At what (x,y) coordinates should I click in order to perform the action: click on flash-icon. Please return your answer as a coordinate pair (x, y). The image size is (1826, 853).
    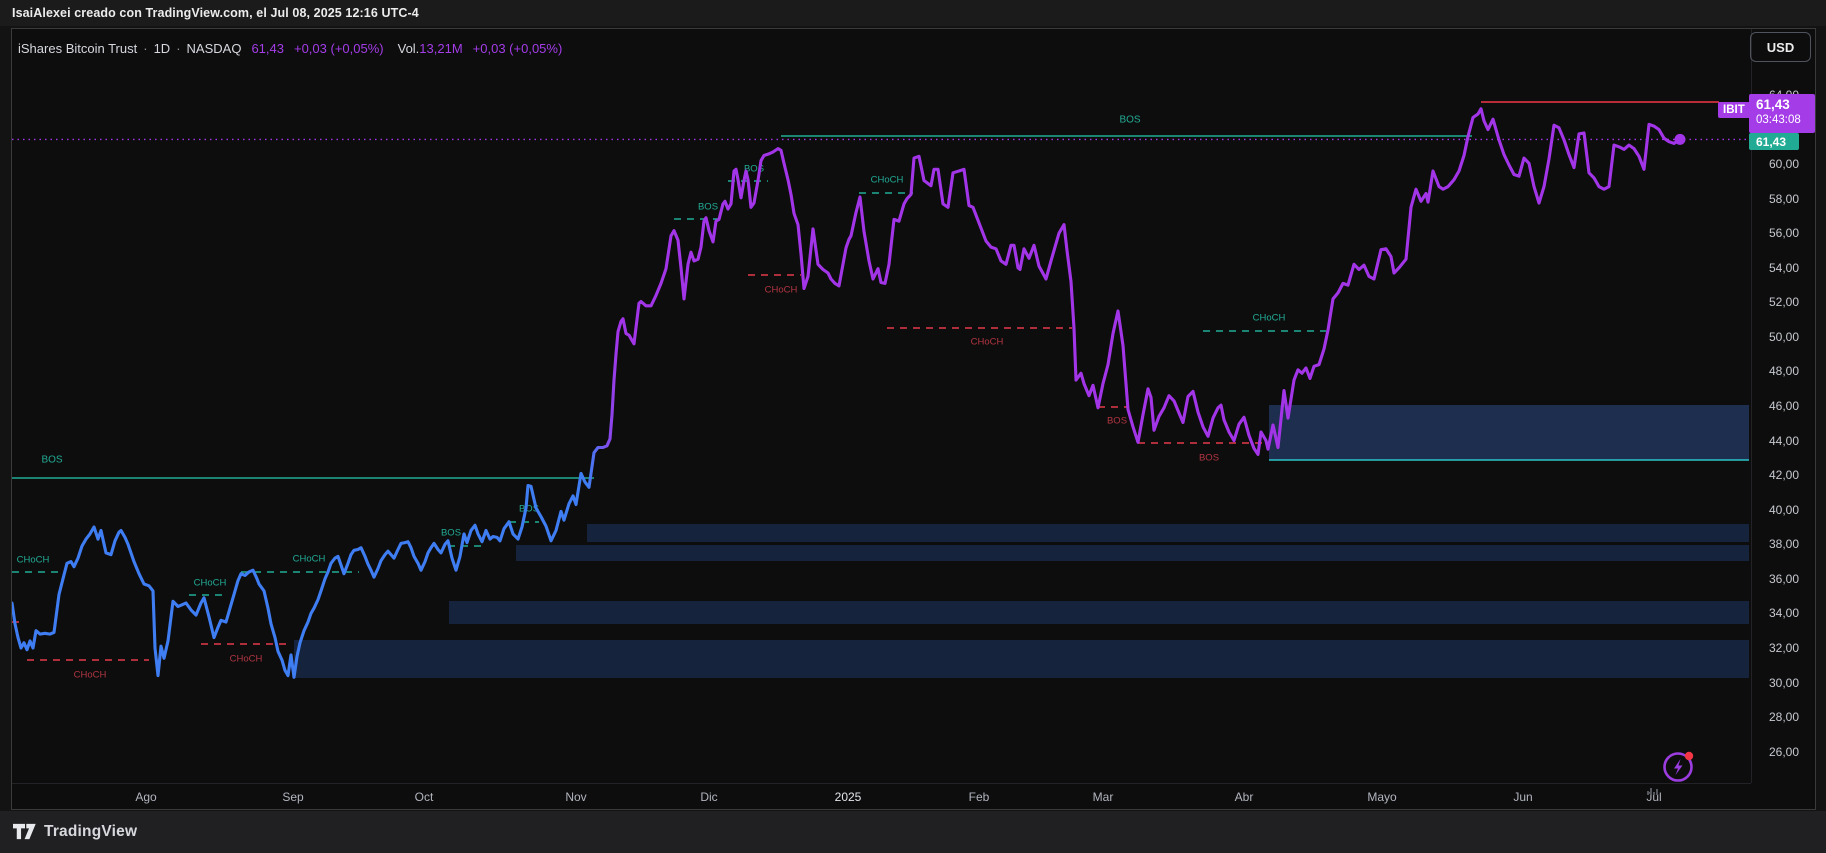
    Looking at the image, I should click on (1679, 765).